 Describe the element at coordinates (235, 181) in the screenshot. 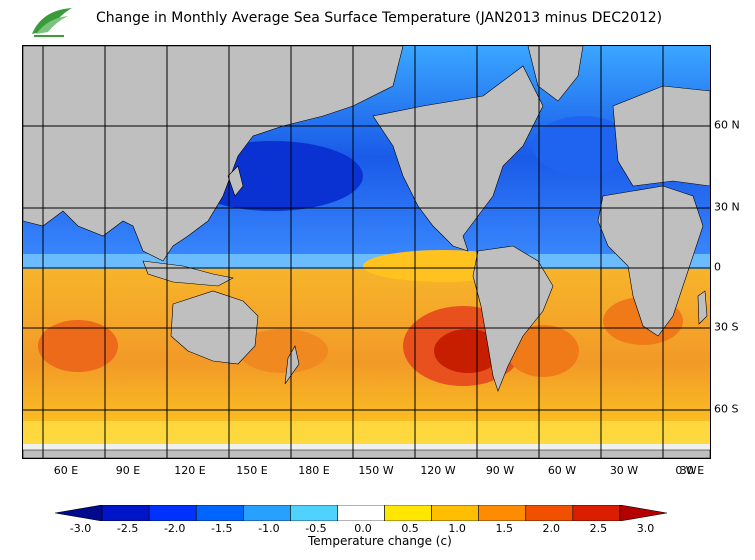

I see `land-japan` at that location.